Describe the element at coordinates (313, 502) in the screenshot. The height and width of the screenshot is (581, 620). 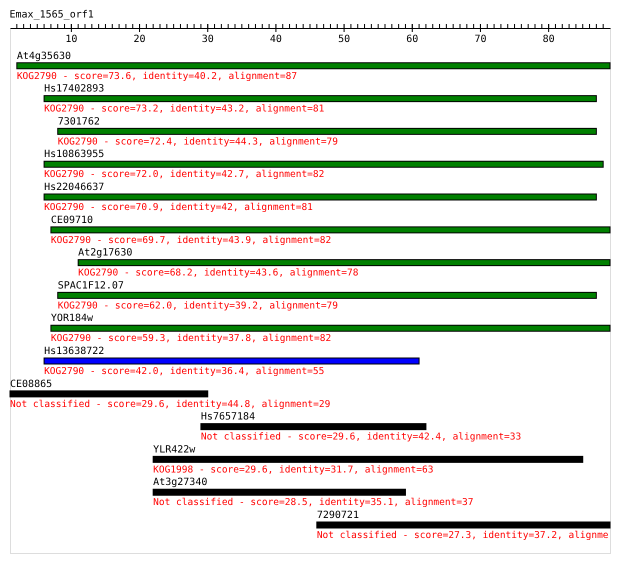
I see `annotation: Not classified - score=28.5, identity=35.1, alignment=37` at that location.